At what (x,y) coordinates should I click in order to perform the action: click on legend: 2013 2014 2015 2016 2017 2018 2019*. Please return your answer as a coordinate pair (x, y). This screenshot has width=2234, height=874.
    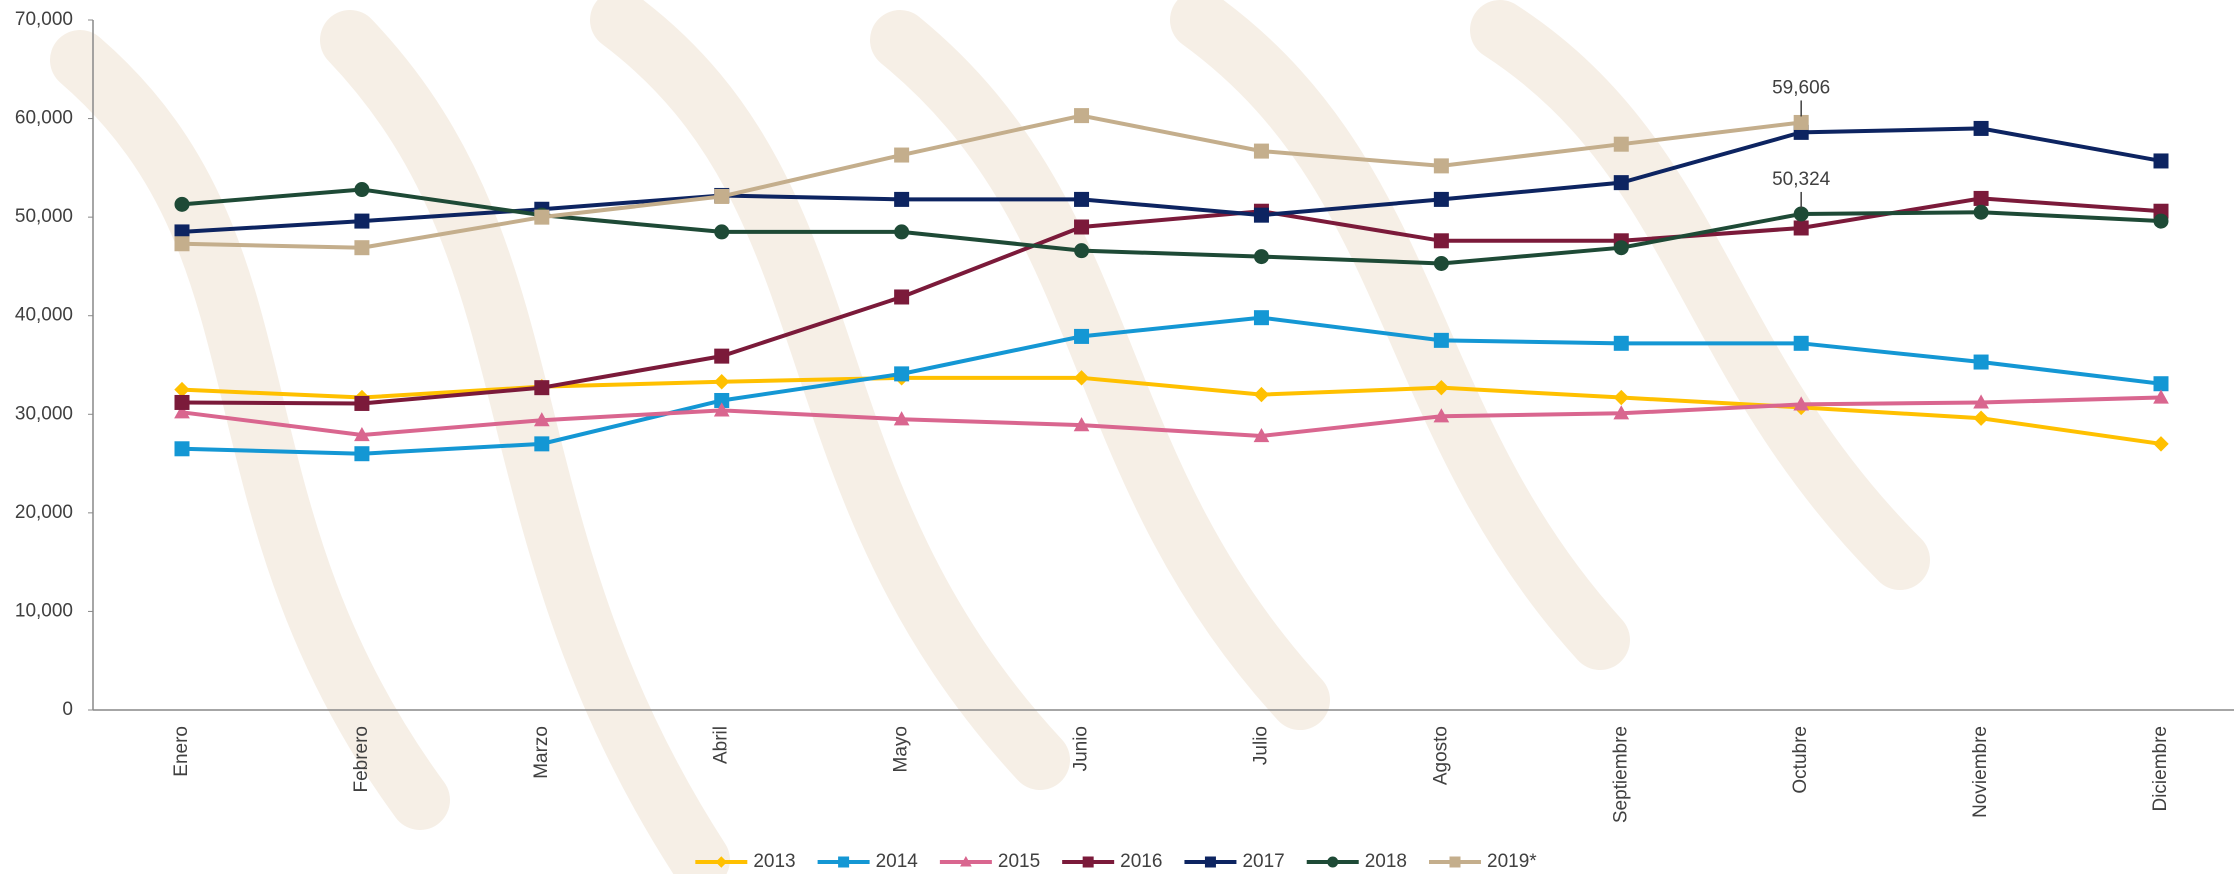
    Looking at the image, I should click on (1116, 861).